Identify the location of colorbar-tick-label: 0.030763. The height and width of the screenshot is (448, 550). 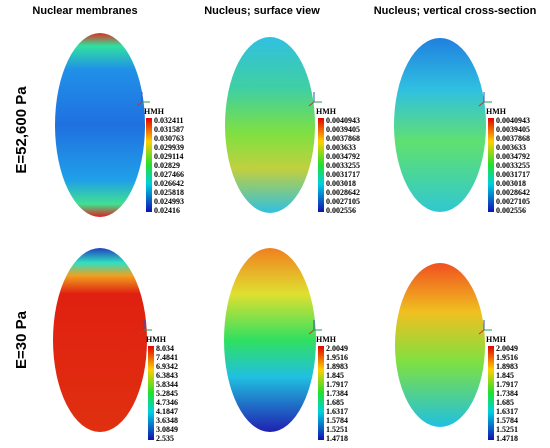
(169, 138).